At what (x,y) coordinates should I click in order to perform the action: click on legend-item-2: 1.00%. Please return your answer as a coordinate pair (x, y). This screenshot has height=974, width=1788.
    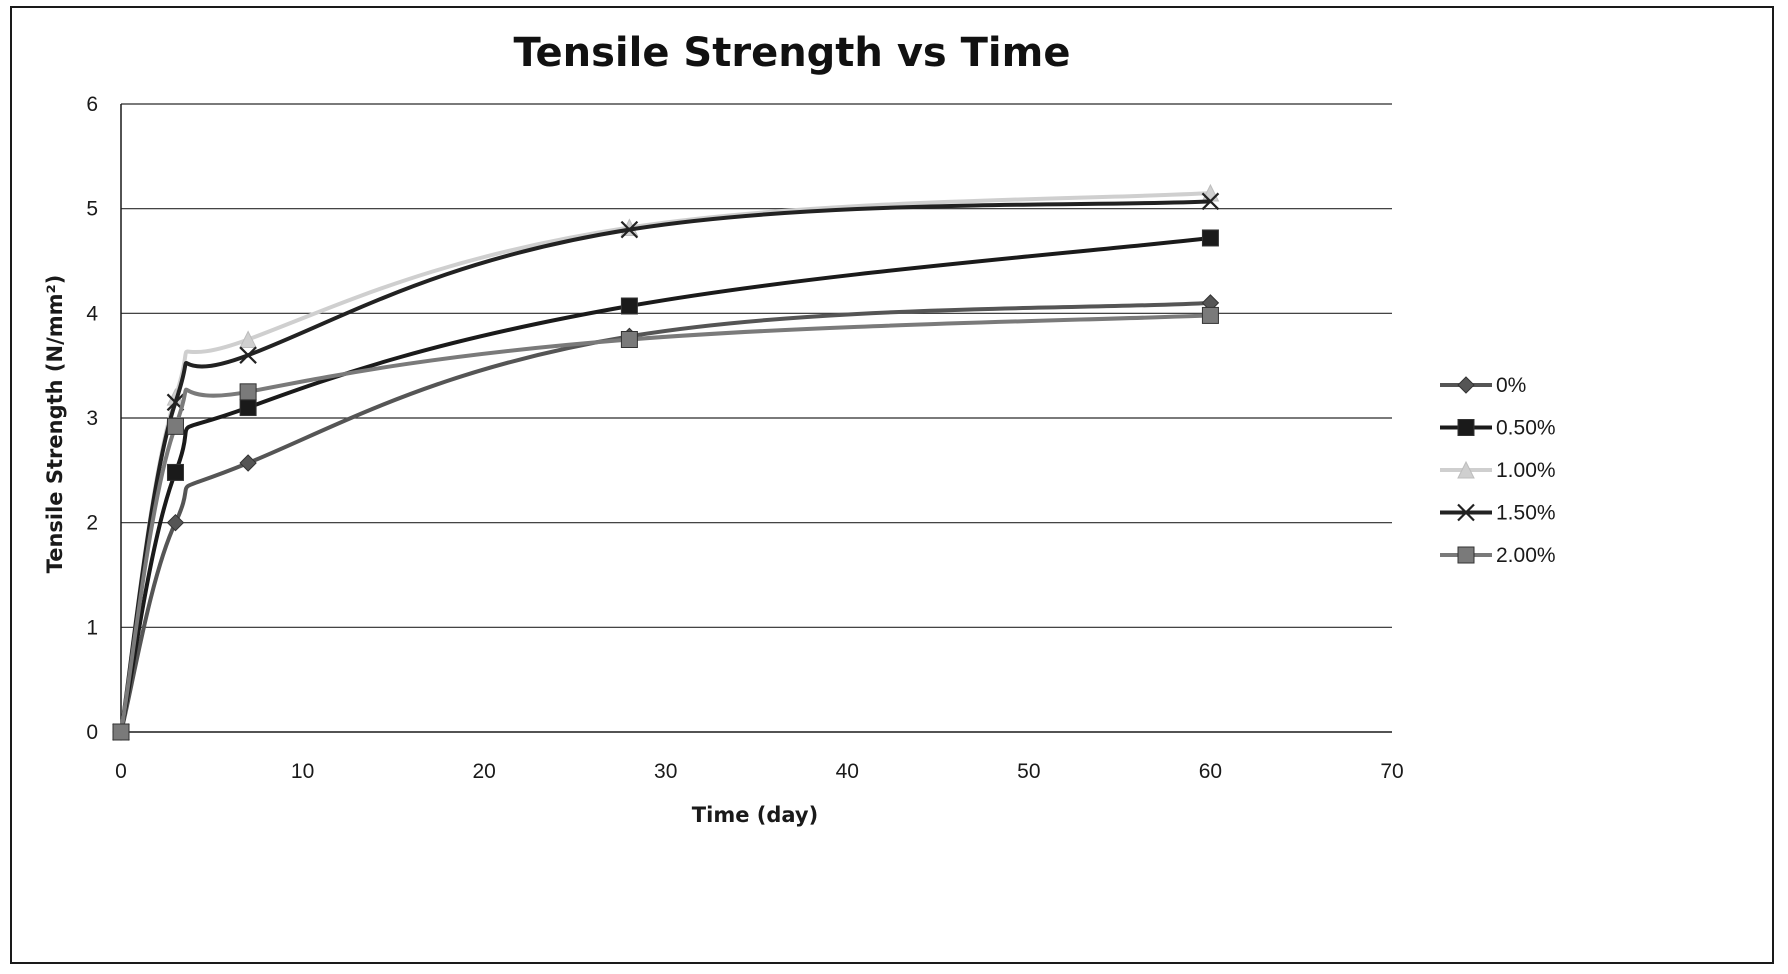
    Looking at the image, I should click on (1498, 470).